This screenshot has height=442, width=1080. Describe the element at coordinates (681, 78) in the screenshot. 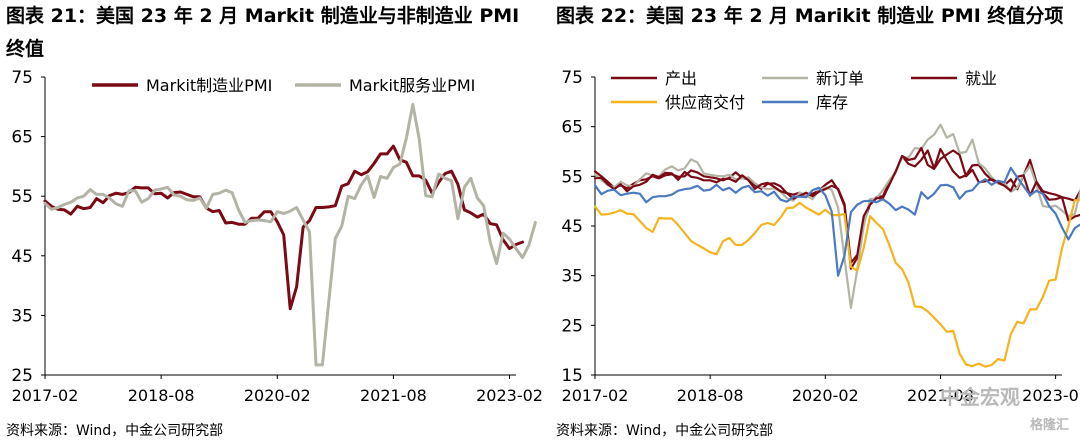

I see `legend-label: 产出` at that location.